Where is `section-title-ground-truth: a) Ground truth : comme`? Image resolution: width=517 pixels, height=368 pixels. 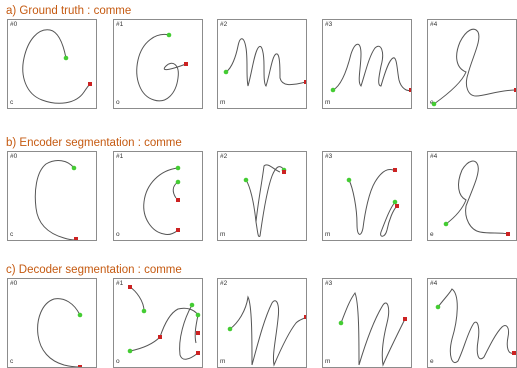
section-title-ground-truth: a) Ground truth : comme is located at coordinates (69, 11).